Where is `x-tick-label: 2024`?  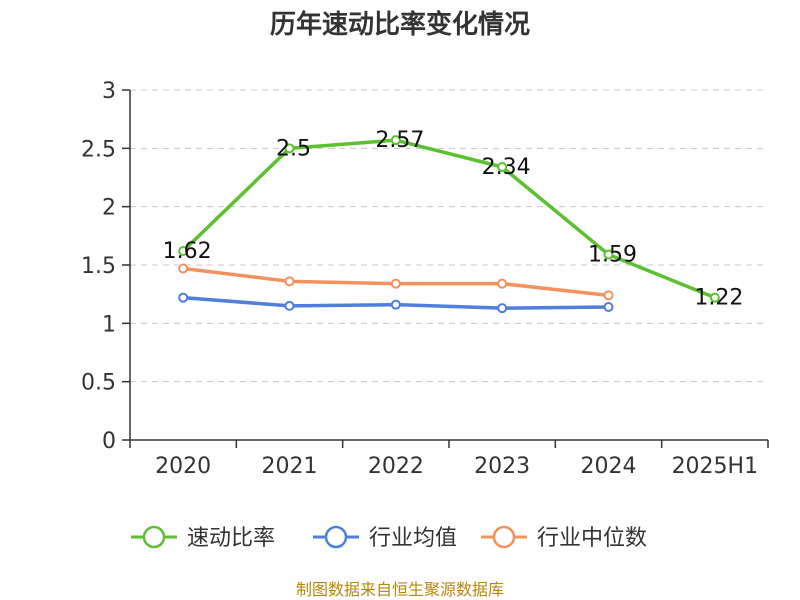 x-tick-label: 2024 is located at coordinates (609, 466).